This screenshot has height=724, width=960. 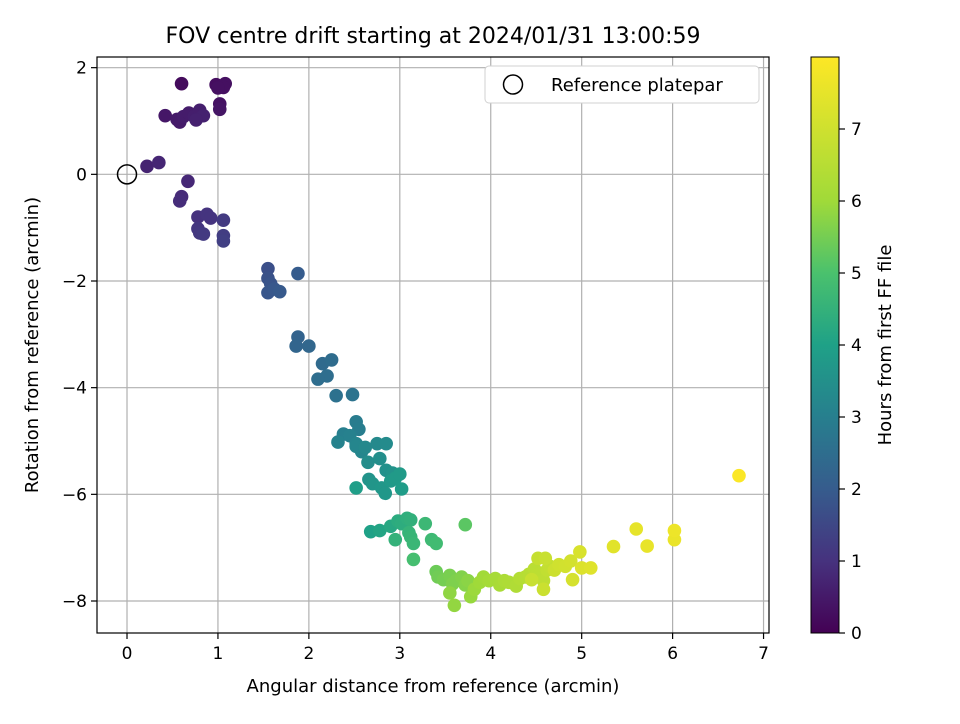 I want to click on x-tick-label: 2, so click(x=308, y=654).